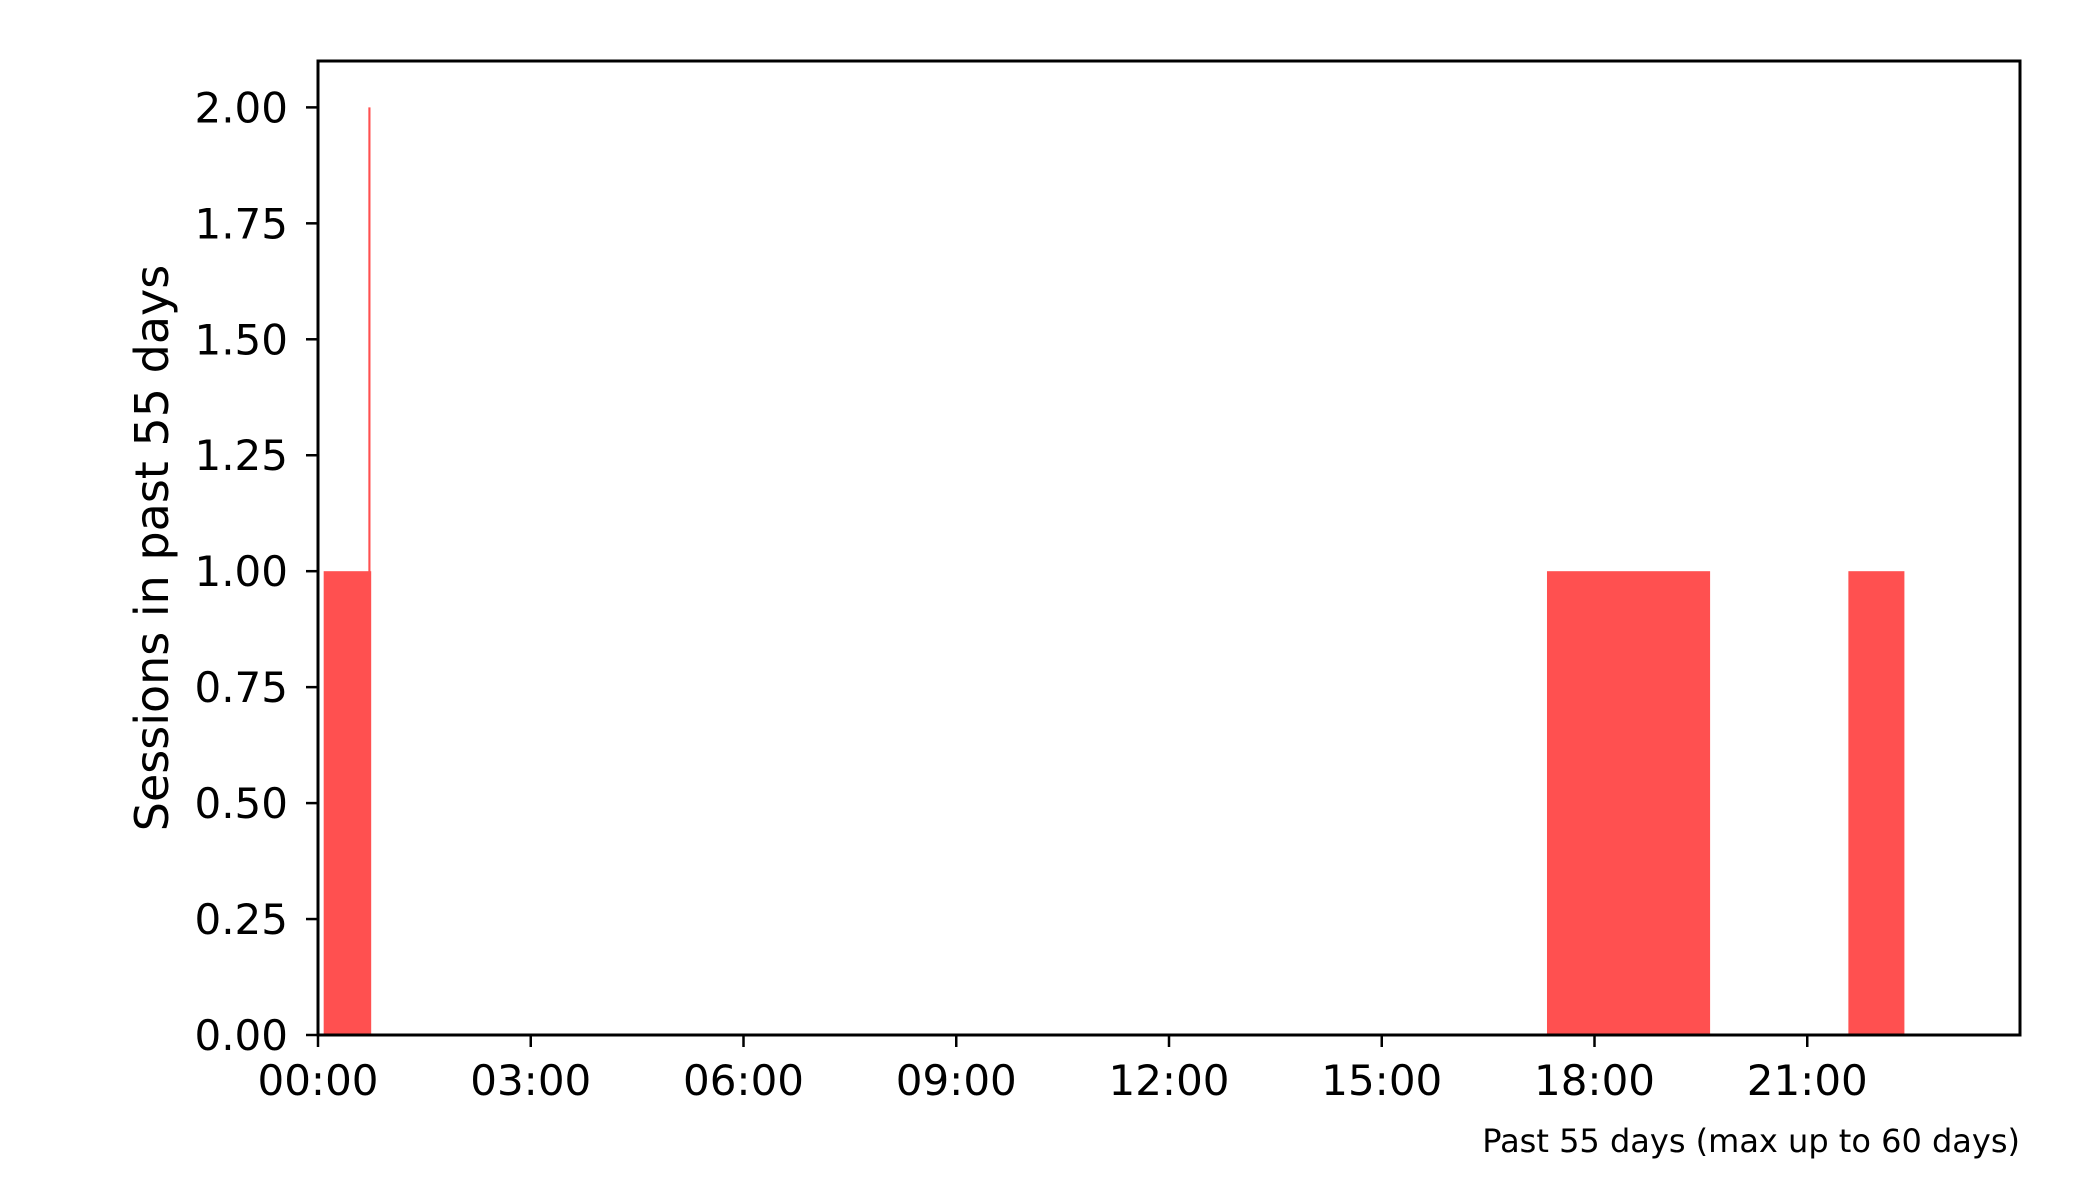 The width and height of the screenshot is (2100, 1204). What do you see at coordinates (241, 919) in the screenshot?
I see `y-tick-label-1: 0.25` at bounding box center [241, 919].